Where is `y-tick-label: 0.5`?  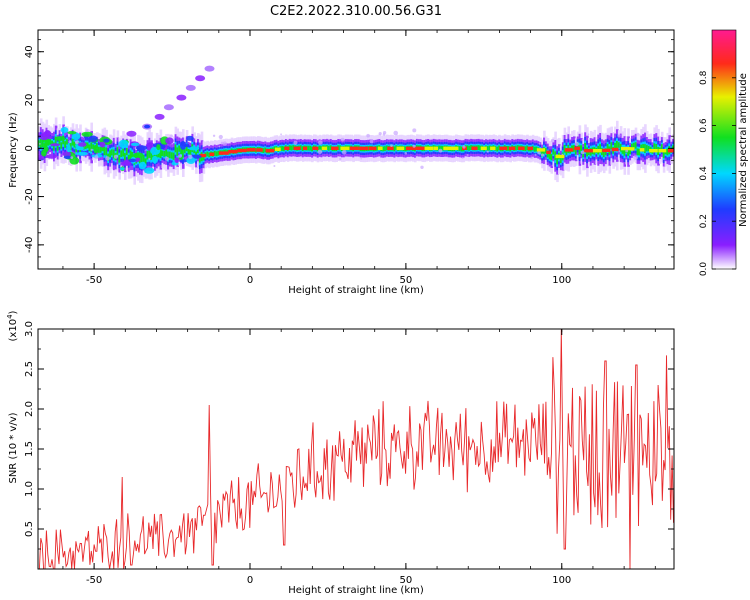
y-tick-label: 0.5 is located at coordinates (29, 529).